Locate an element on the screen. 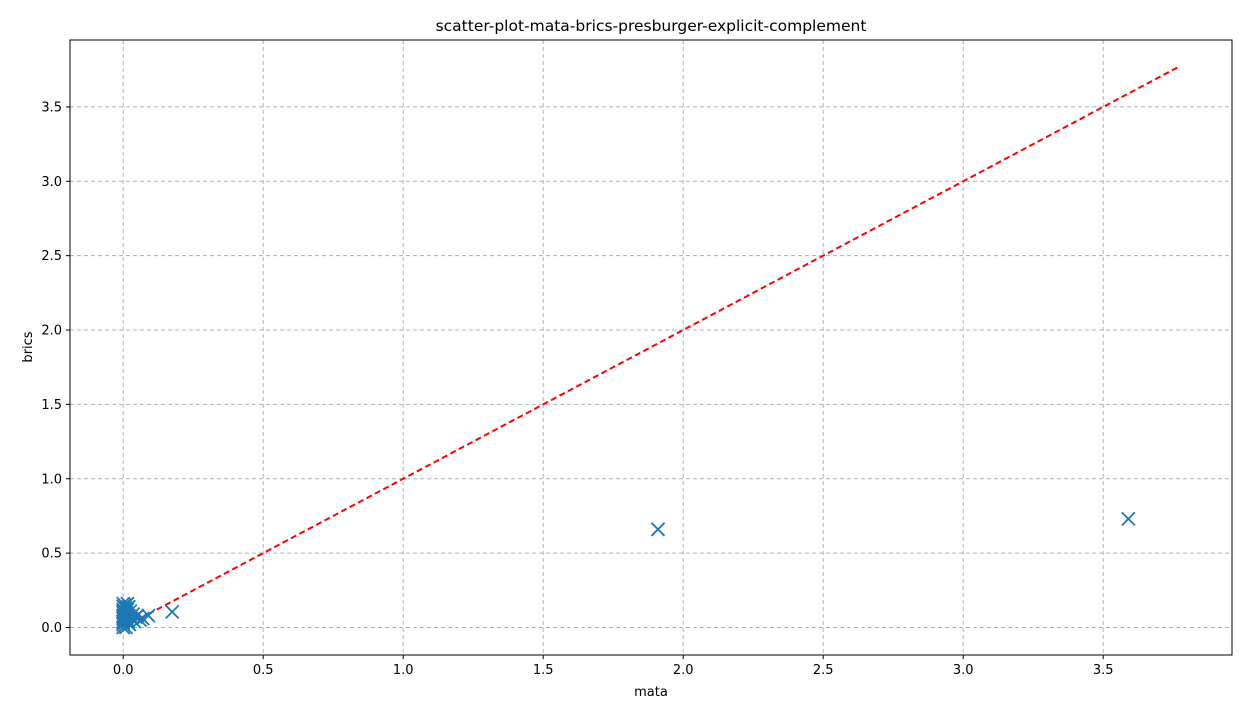 The width and height of the screenshot is (1252, 719). y-tick-label: 3.0 is located at coordinates (51, 182).